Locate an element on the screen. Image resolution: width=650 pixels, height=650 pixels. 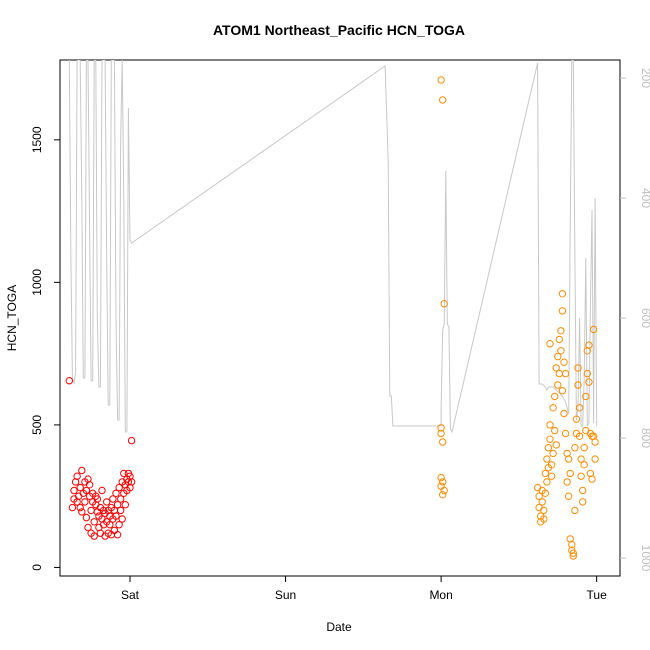
y2-tick-label: 1000 is located at coordinates (644, 558).